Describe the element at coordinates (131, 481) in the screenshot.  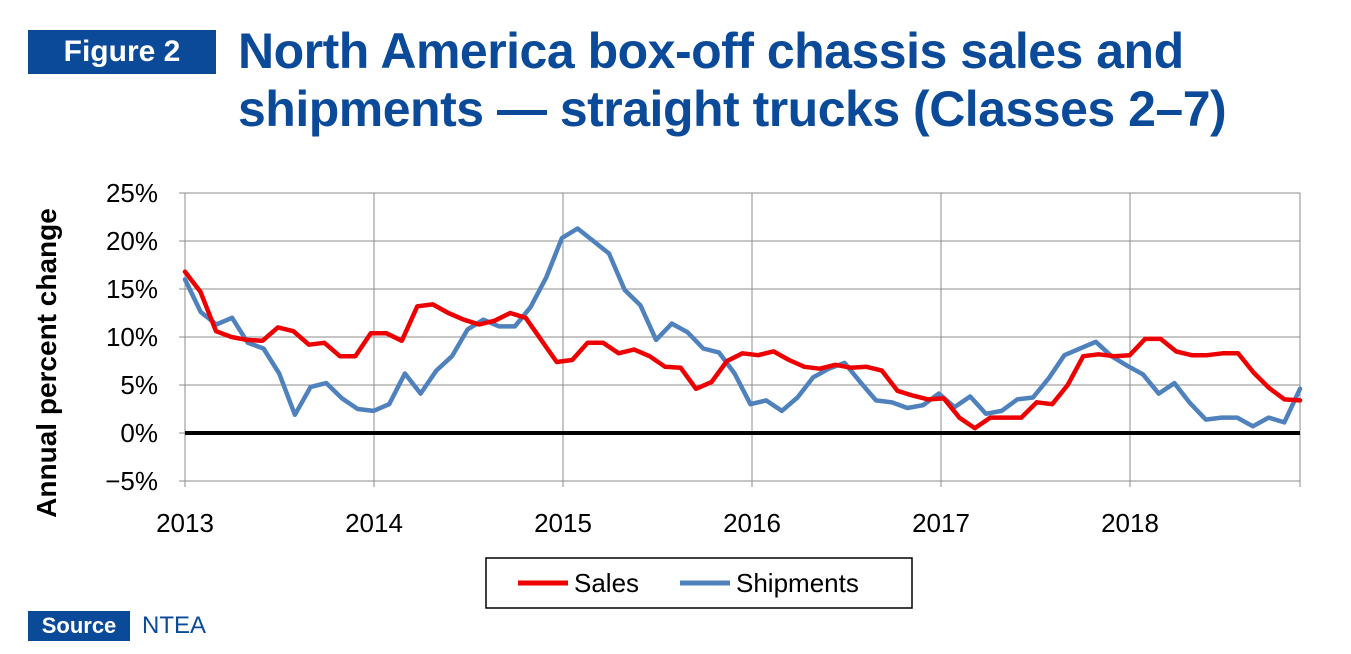
I see `y-tick-label: −5%` at that location.